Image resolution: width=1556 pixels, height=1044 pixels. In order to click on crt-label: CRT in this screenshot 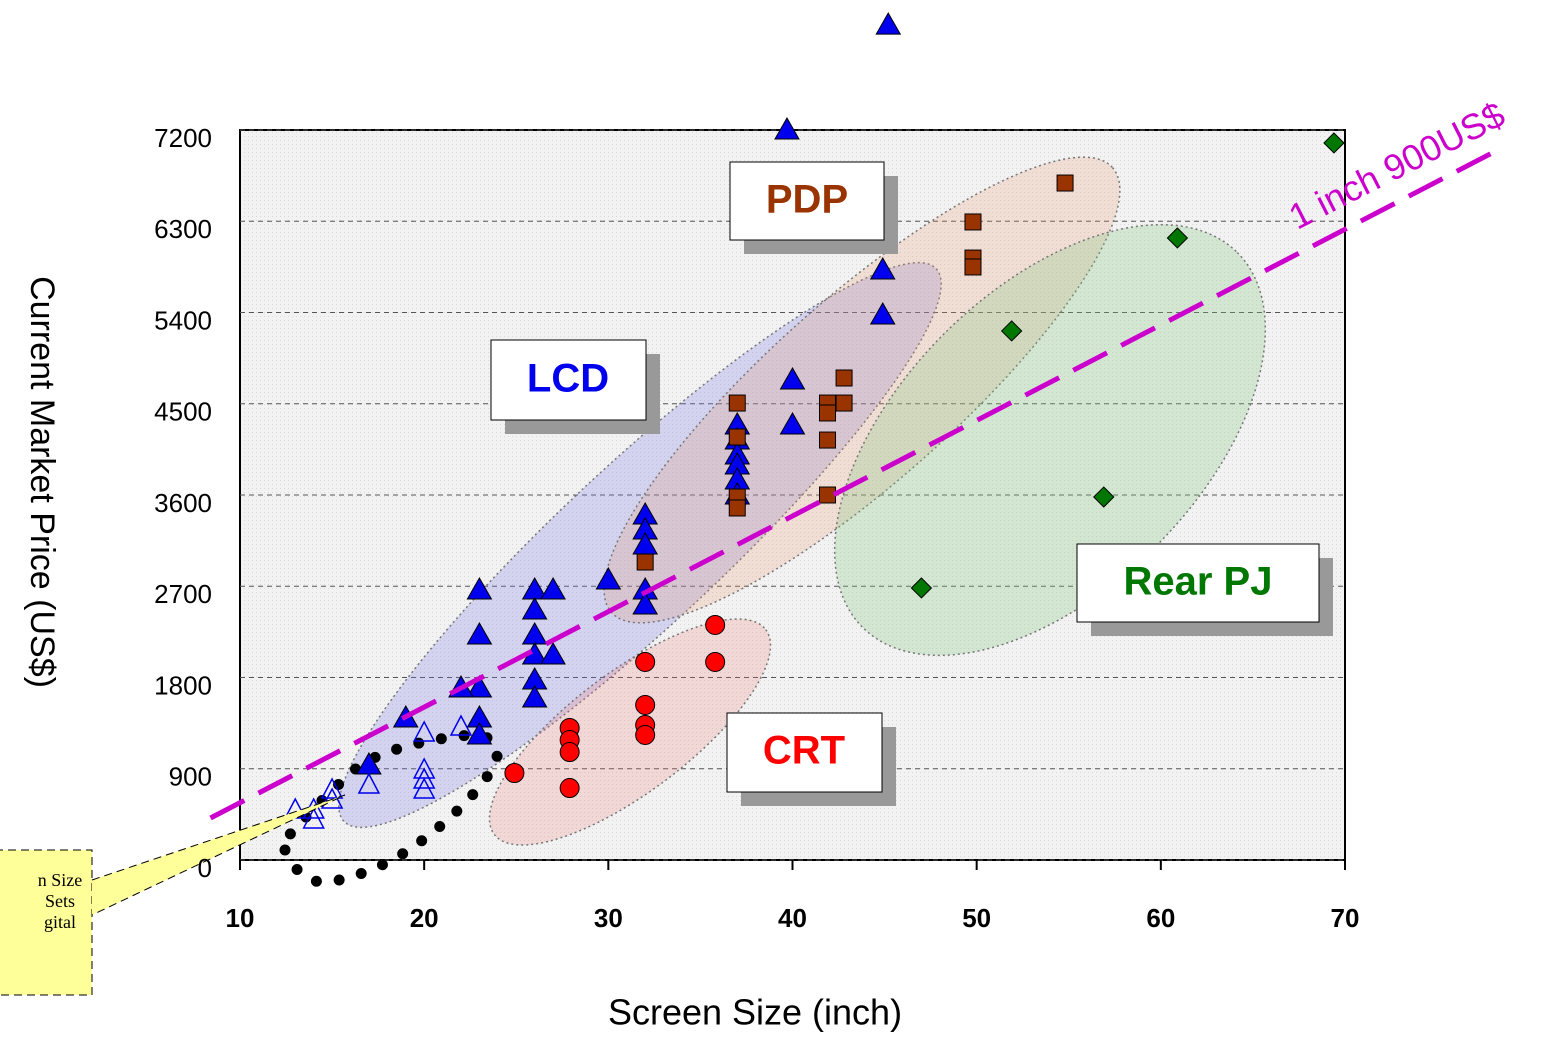, I will do `click(804, 751)`.